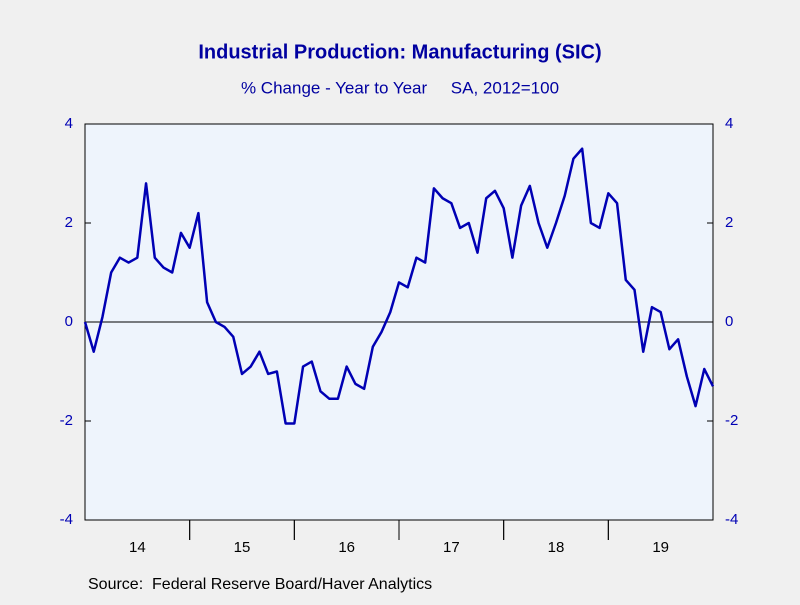 The height and width of the screenshot is (605, 800). What do you see at coordinates (66, 420) in the screenshot?
I see `y-tick-label: -2` at bounding box center [66, 420].